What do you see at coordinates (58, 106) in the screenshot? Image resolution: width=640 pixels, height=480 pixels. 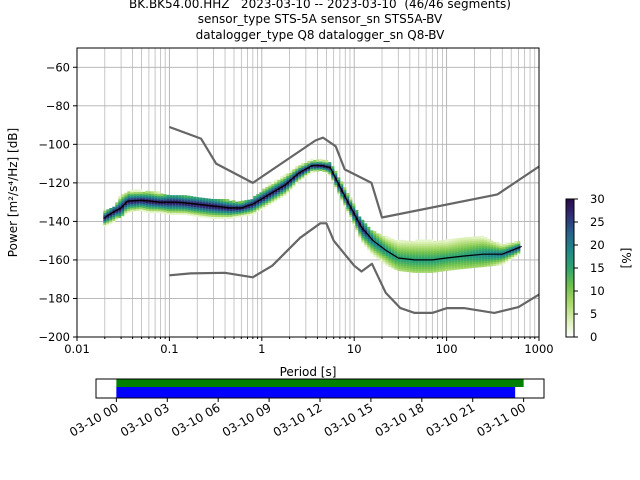 I see `y-tick-label: −80` at bounding box center [58, 106].